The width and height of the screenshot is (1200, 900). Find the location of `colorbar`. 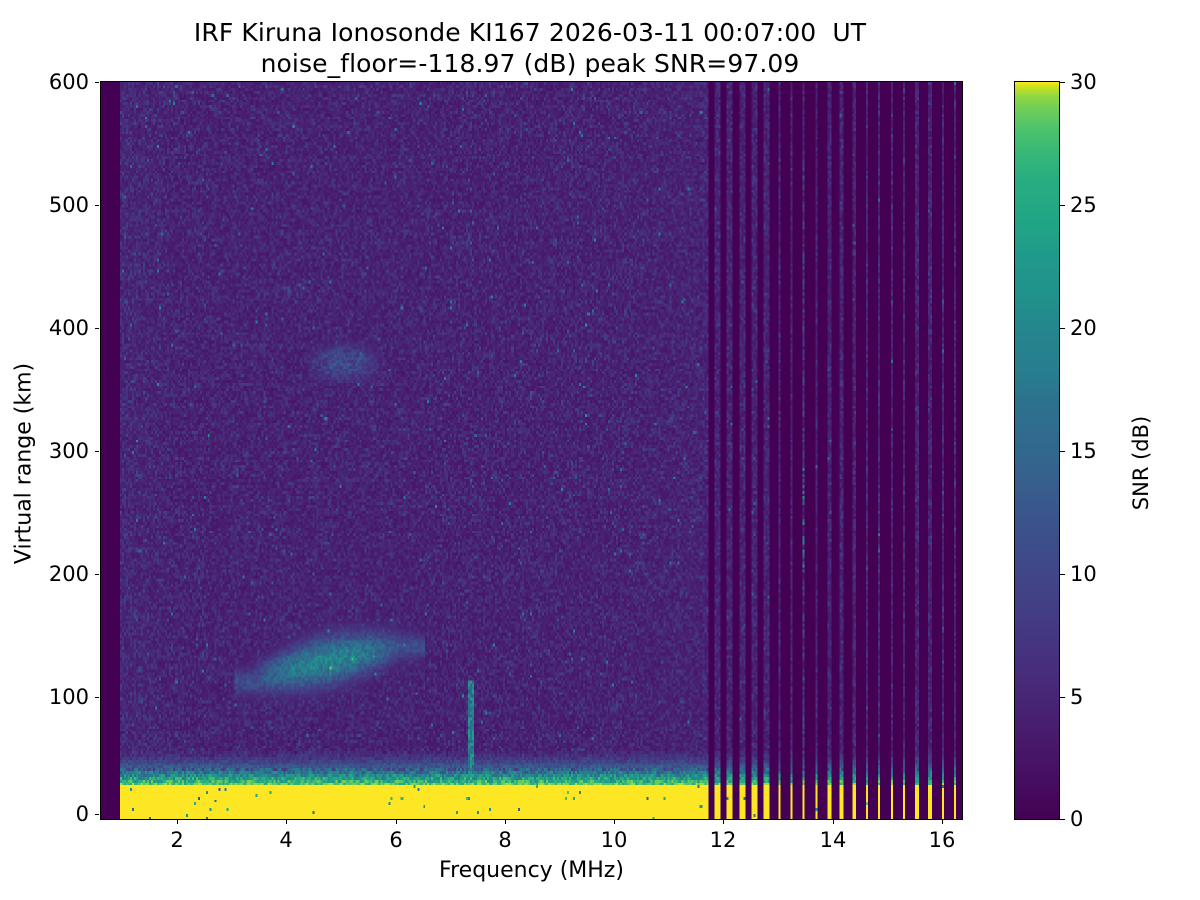

colorbar is located at coordinates (1037, 450).